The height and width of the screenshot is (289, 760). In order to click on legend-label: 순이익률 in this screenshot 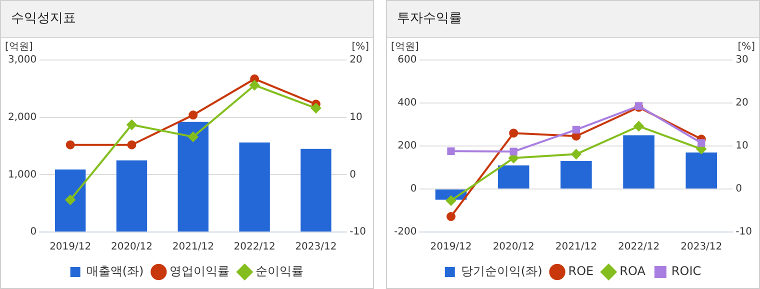, I will do `click(280, 271)`.